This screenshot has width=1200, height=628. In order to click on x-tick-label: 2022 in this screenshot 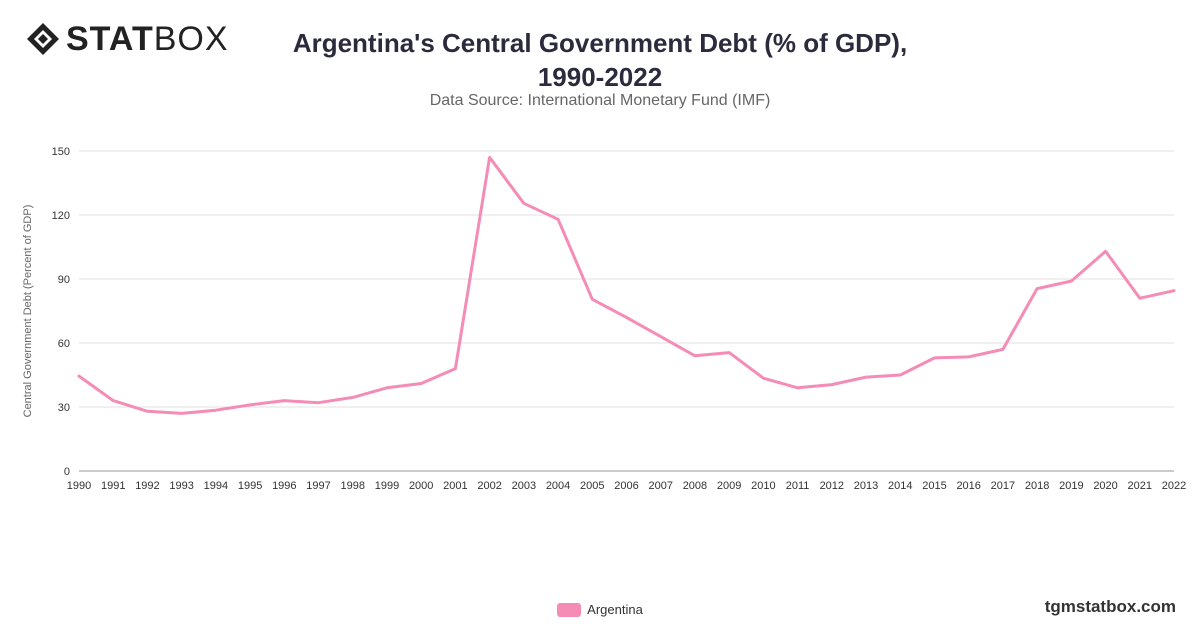, I will do `click(1174, 486)`.